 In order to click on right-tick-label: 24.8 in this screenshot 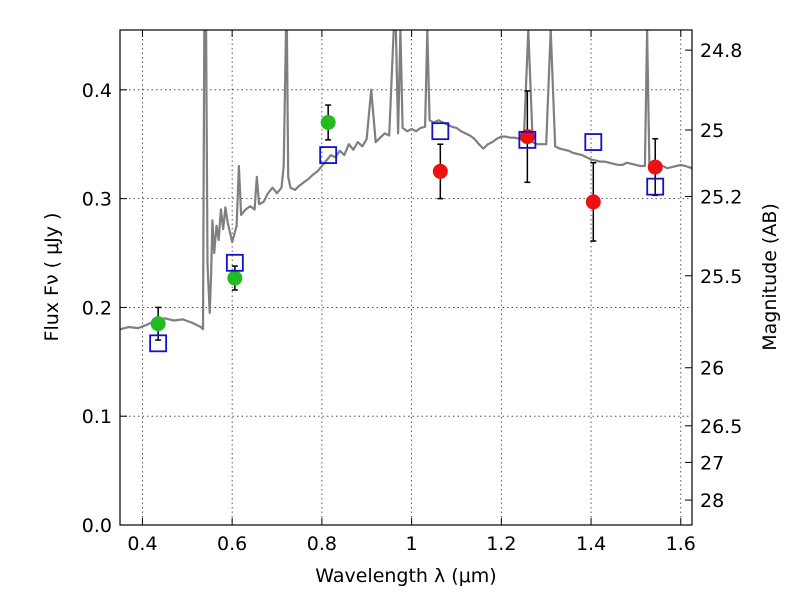, I will do `click(721, 51)`.